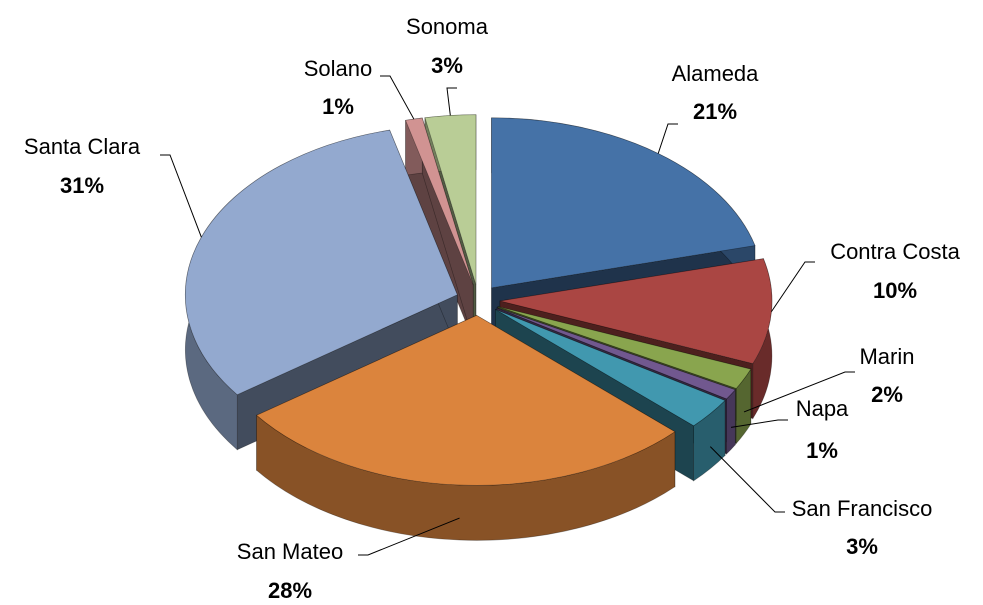 The height and width of the screenshot is (605, 983). What do you see at coordinates (82, 146) in the screenshot?
I see `category-label: Santa Clara` at bounding box center [82, 146].